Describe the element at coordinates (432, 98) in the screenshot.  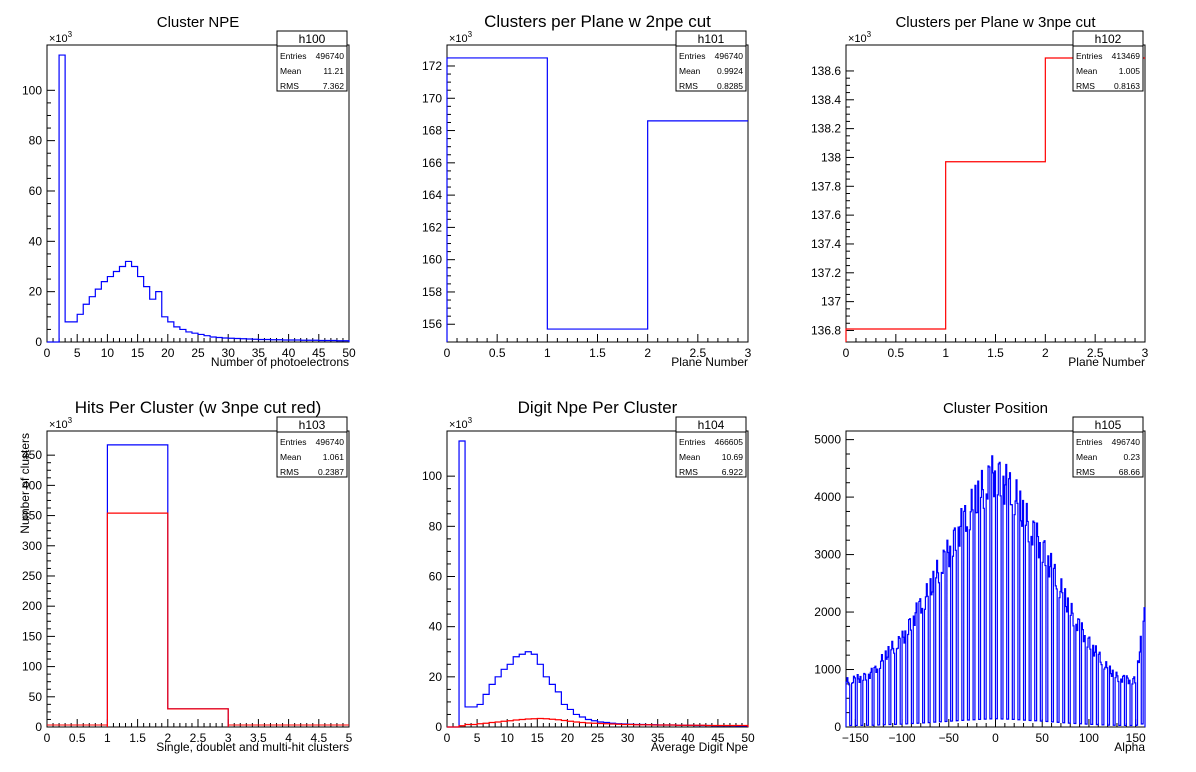
I see `plane2-y-tick-label: 170` at that location.